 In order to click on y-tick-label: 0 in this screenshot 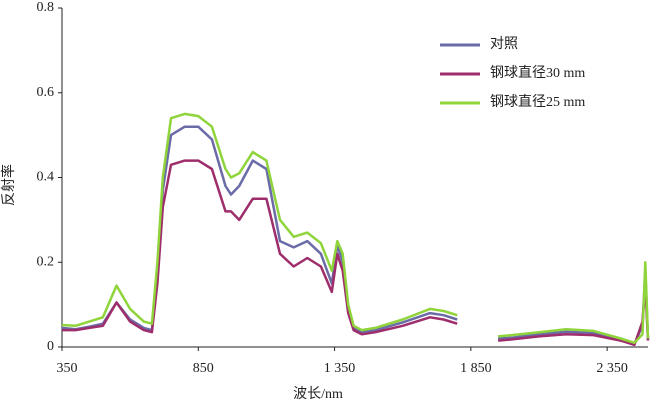, I will do `click(50, 346)`.